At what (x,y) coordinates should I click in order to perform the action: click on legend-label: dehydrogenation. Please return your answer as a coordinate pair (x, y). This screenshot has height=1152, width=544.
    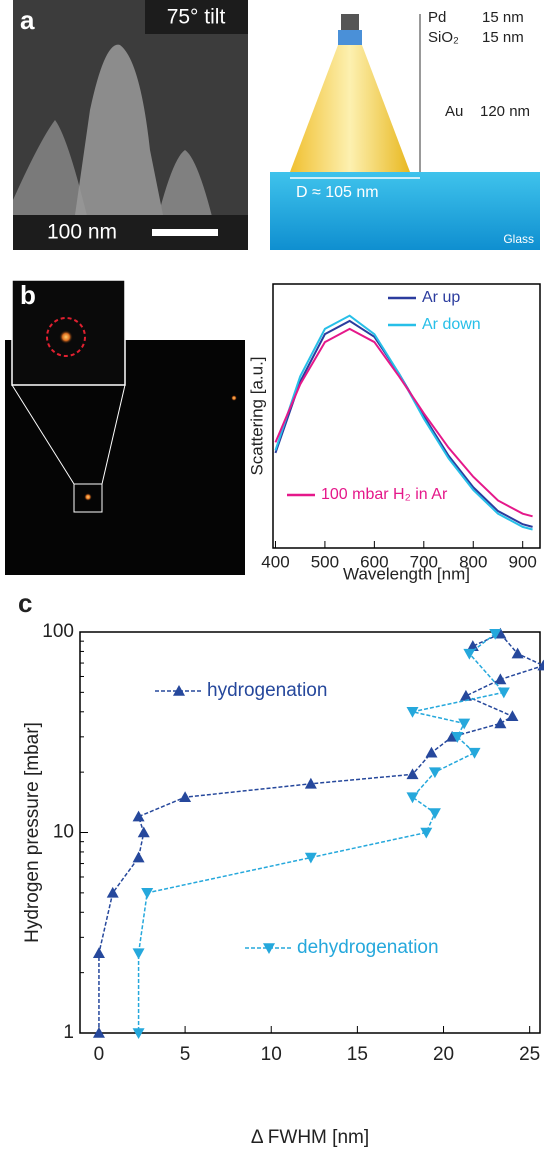
    Looking at the image, I should click on (368, 947).